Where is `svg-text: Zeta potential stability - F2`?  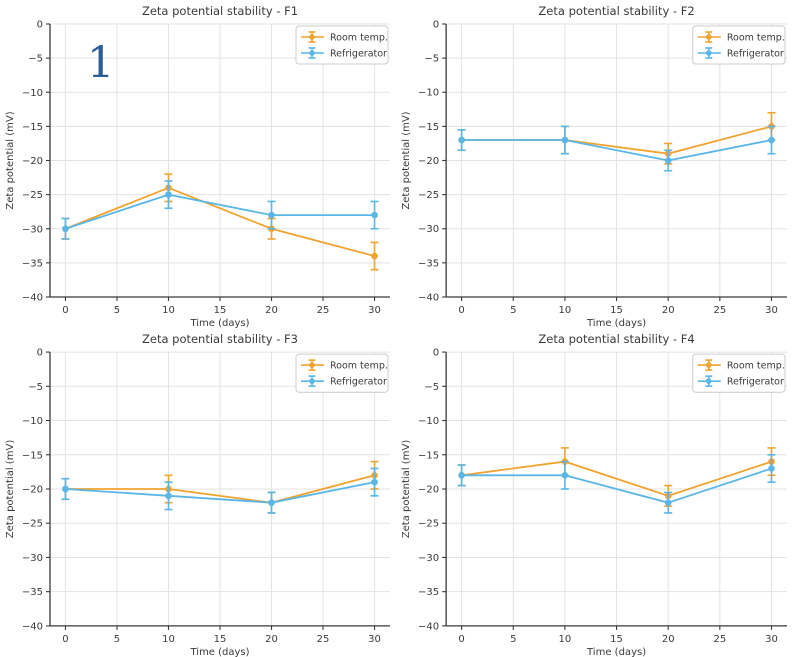 svg-text: Zeta potential stability - F2 is located at coordinates (616, 11).